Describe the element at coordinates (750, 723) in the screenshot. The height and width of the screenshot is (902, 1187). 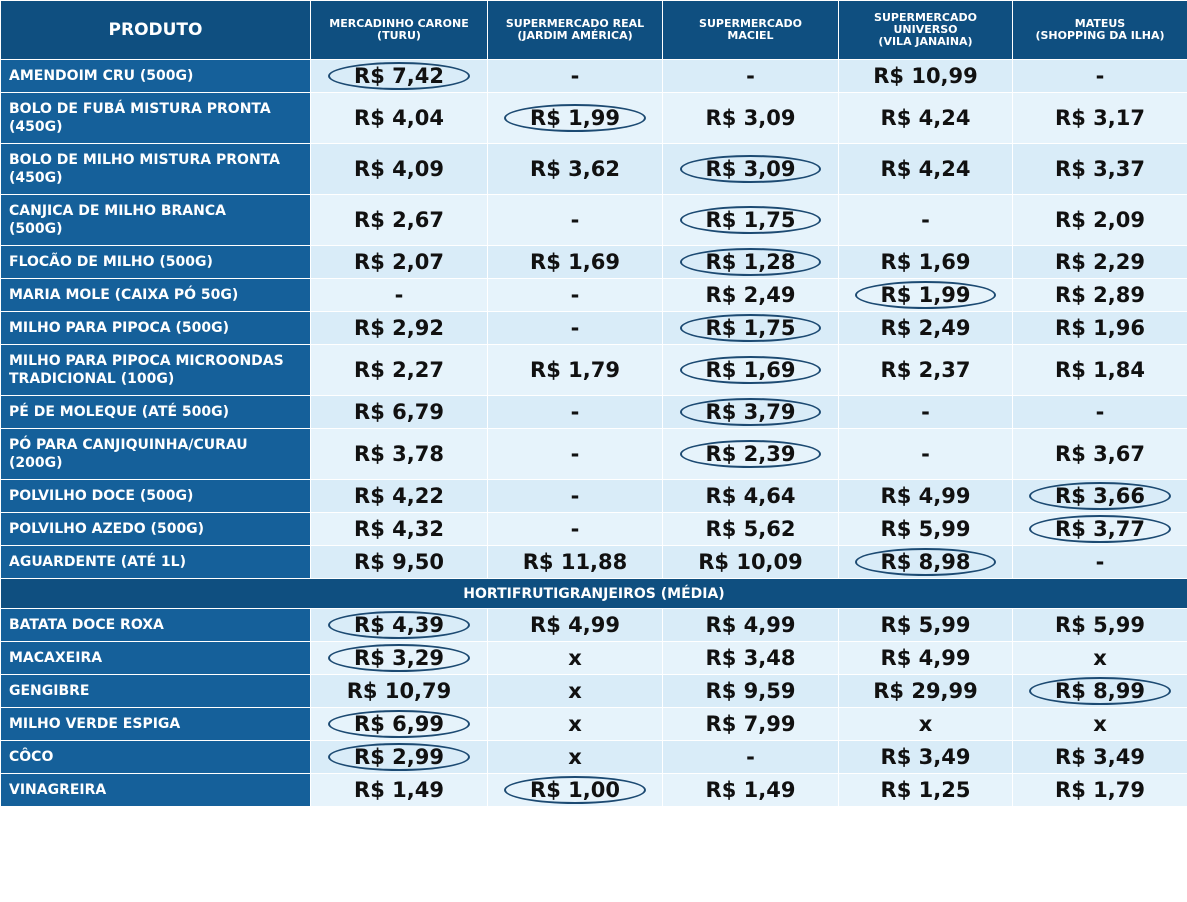
I see `price: R$ 7,99` at that location.